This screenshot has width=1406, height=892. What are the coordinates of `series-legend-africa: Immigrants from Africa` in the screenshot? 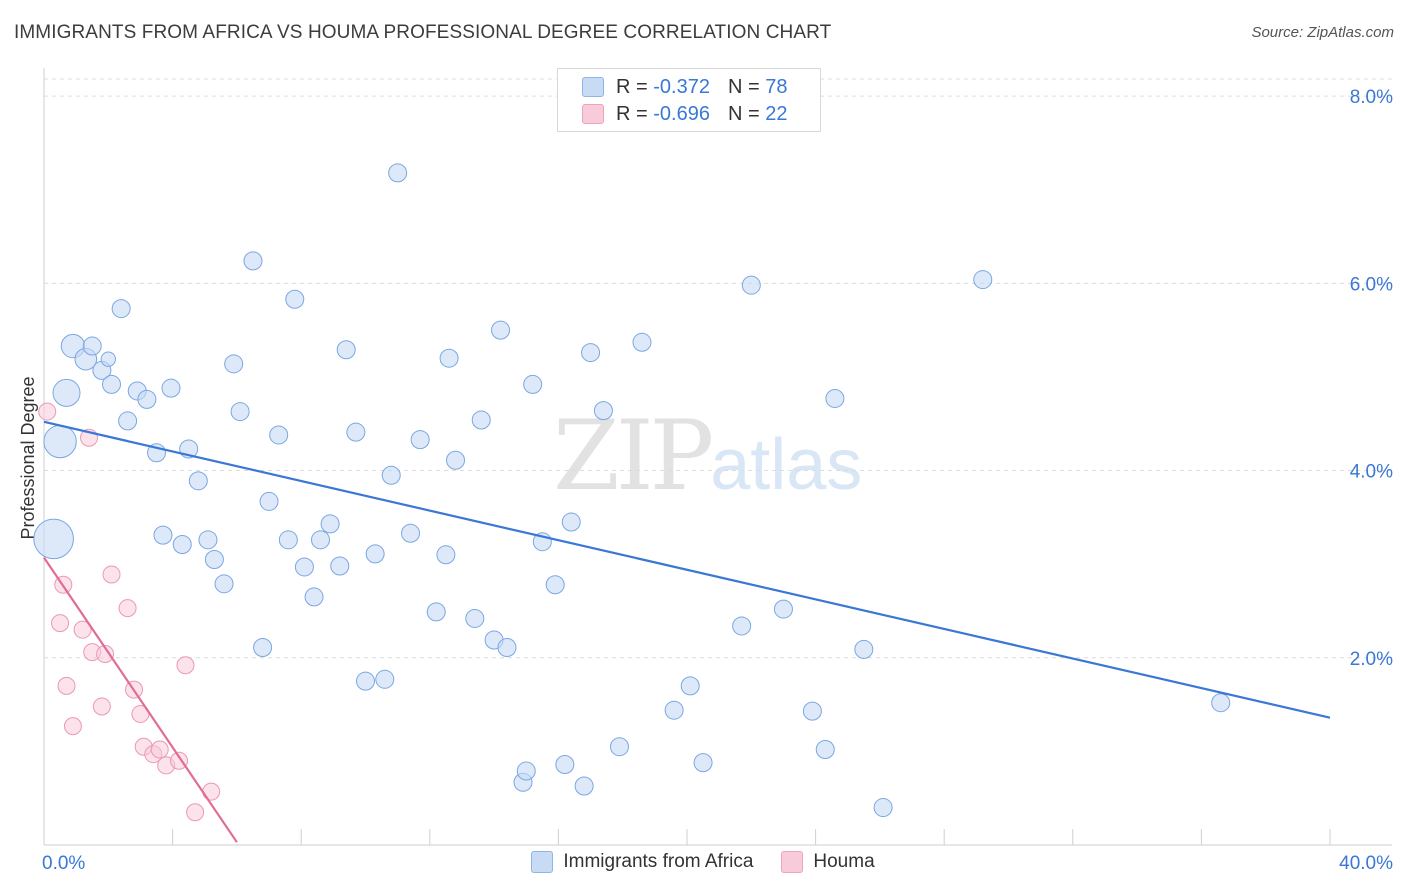 It's located at (642, 862).